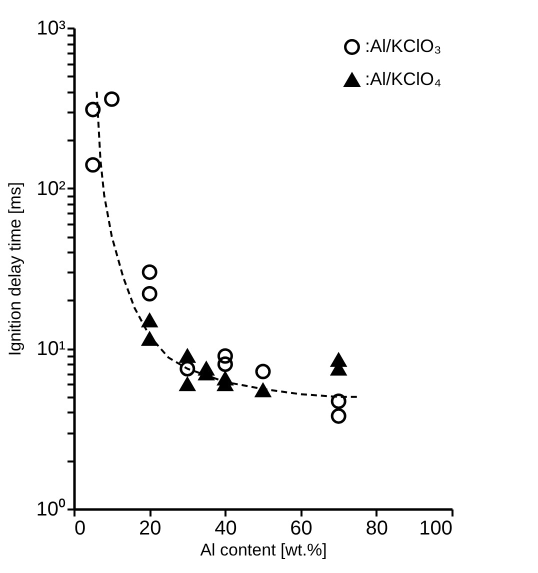  What do you see at coordinates (263, 550) in the screenshot?
I see `x-axis-title: Al content [wt.%]` at bounding box center [263, 550].